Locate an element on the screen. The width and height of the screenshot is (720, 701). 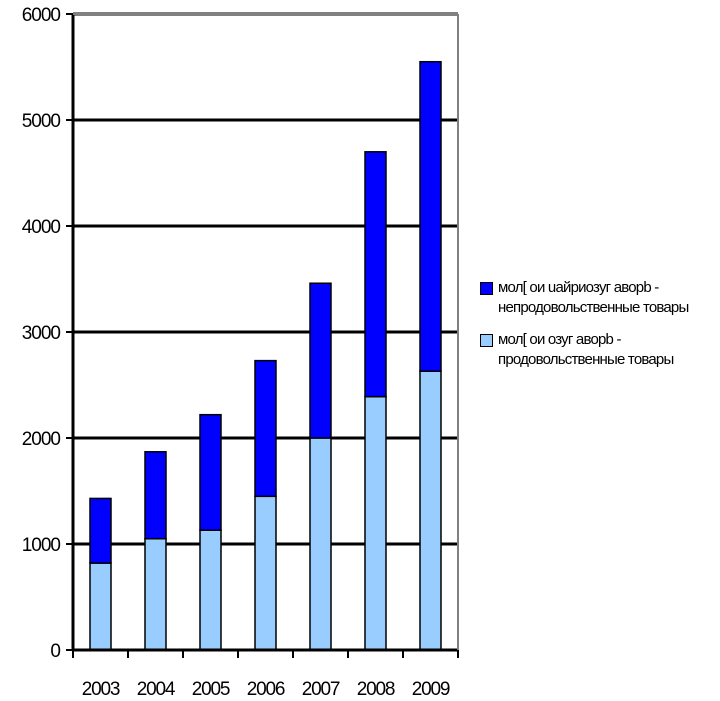
x-tick-label: 2009 is located at coordinates (431, 689).